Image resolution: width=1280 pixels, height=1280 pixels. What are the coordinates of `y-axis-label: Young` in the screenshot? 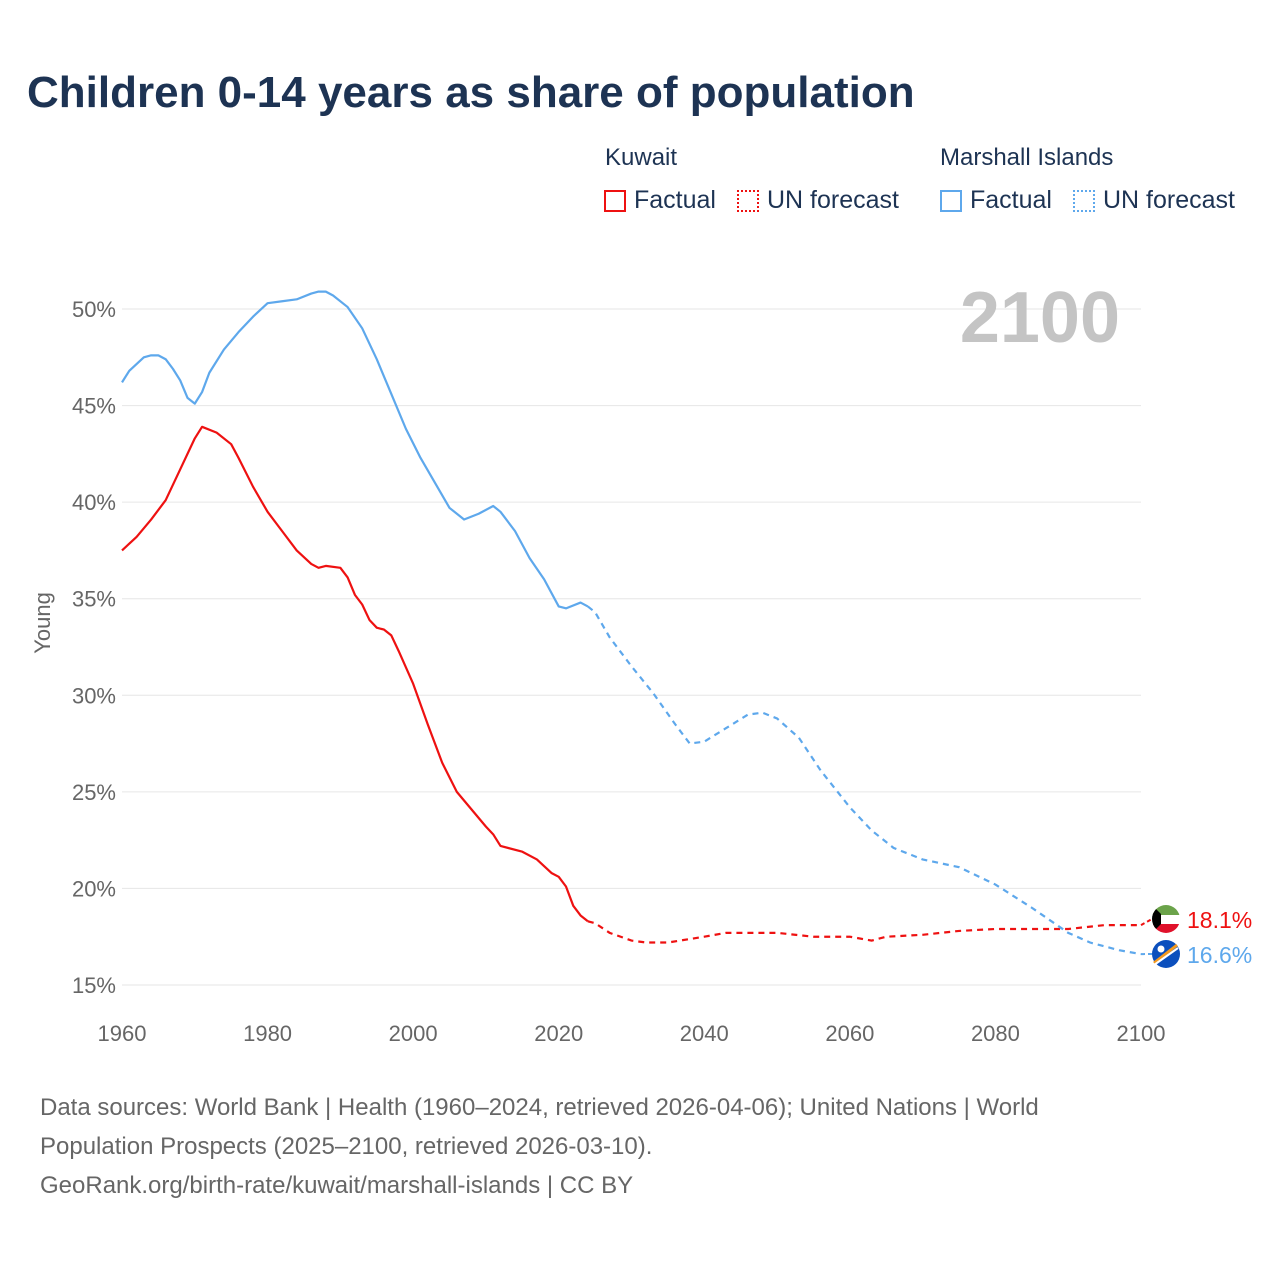 It's located at (42, 623).